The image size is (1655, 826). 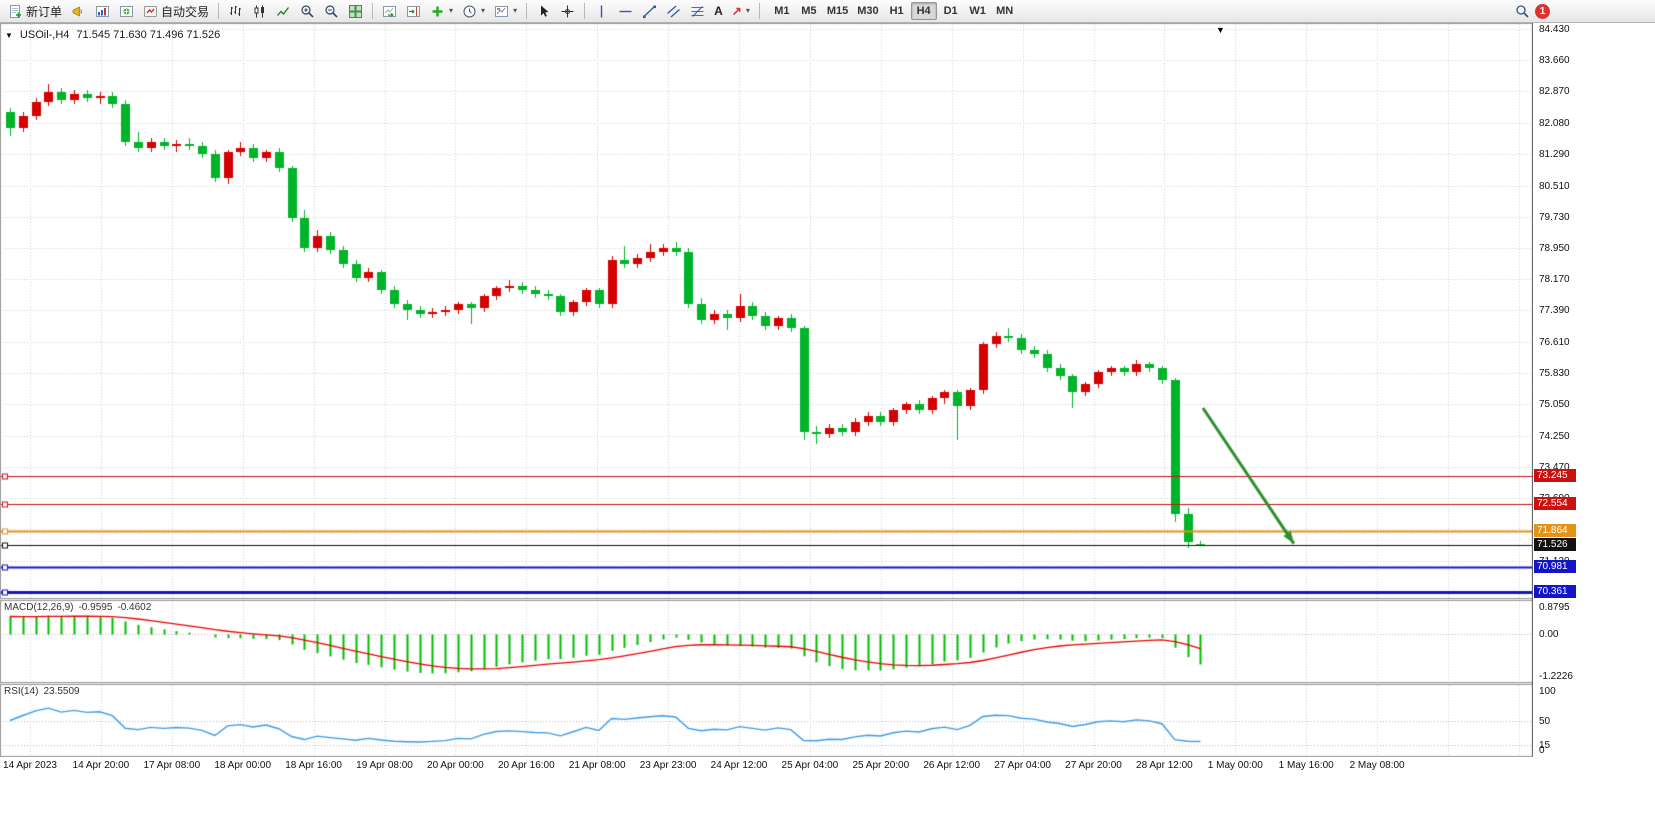 What do you see at coordinates (148, 35) in the screenshot?
I see `chart-ohlc-values: 71.545 71.630 71.496 71.526` at bounding box center [148, 35].